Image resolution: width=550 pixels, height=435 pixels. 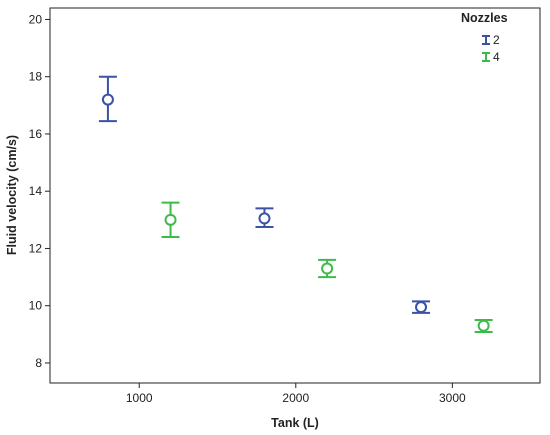 I want to click on x-axis-ticks: 1000 2000 3000, so click(x=296, y=394).